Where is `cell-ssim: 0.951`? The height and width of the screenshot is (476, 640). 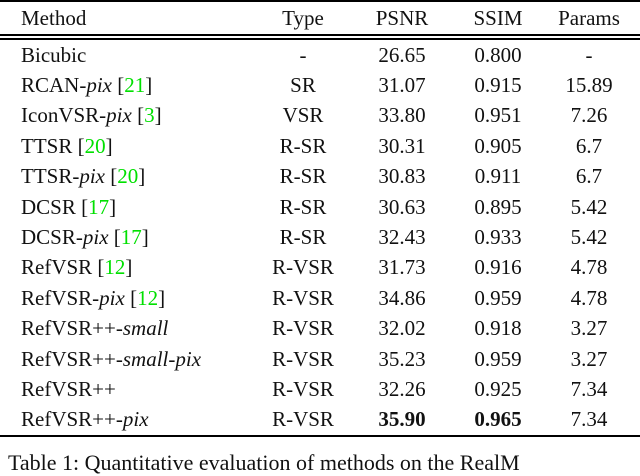
cell-ssim: 0.951 is located at coordinates (498, 115).